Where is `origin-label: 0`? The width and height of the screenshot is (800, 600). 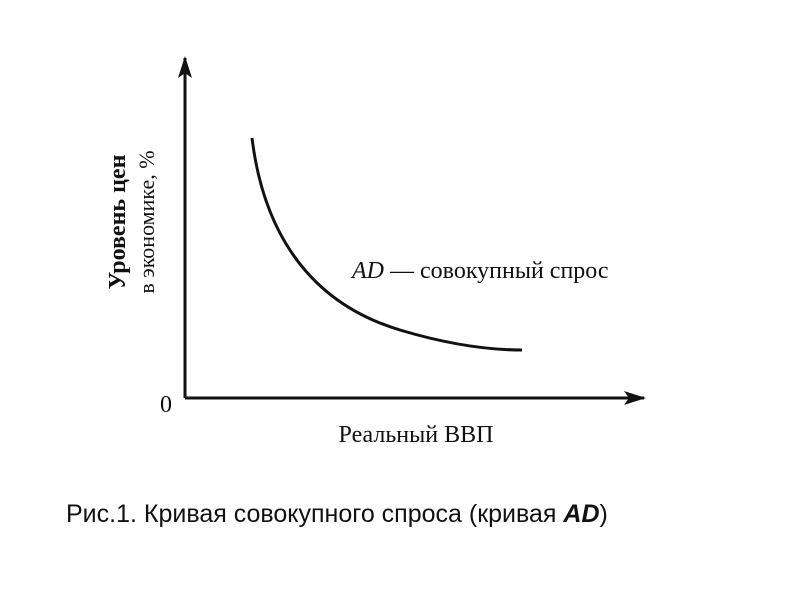 origin-label: 0 is located at coordinates (166, 405).